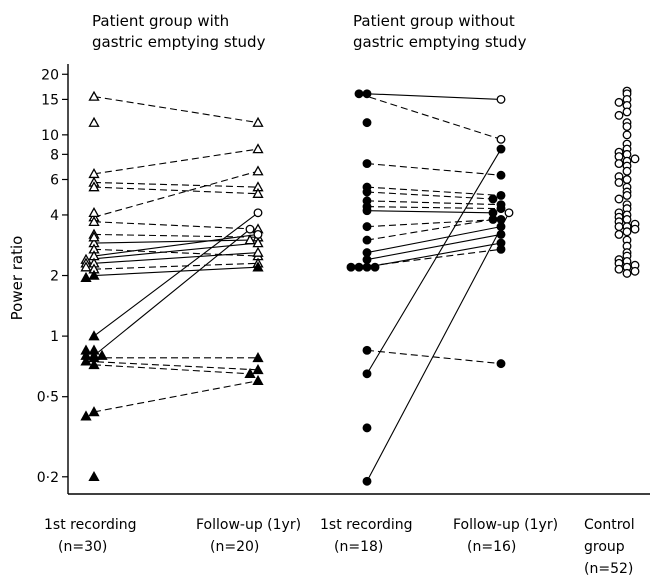 The image size is (664, 577). What do you see at coordinates (358, 547) in the screenshot?
I see `category-label-g2_first-line-2: (n=18)` at bounding box center [358, 547].